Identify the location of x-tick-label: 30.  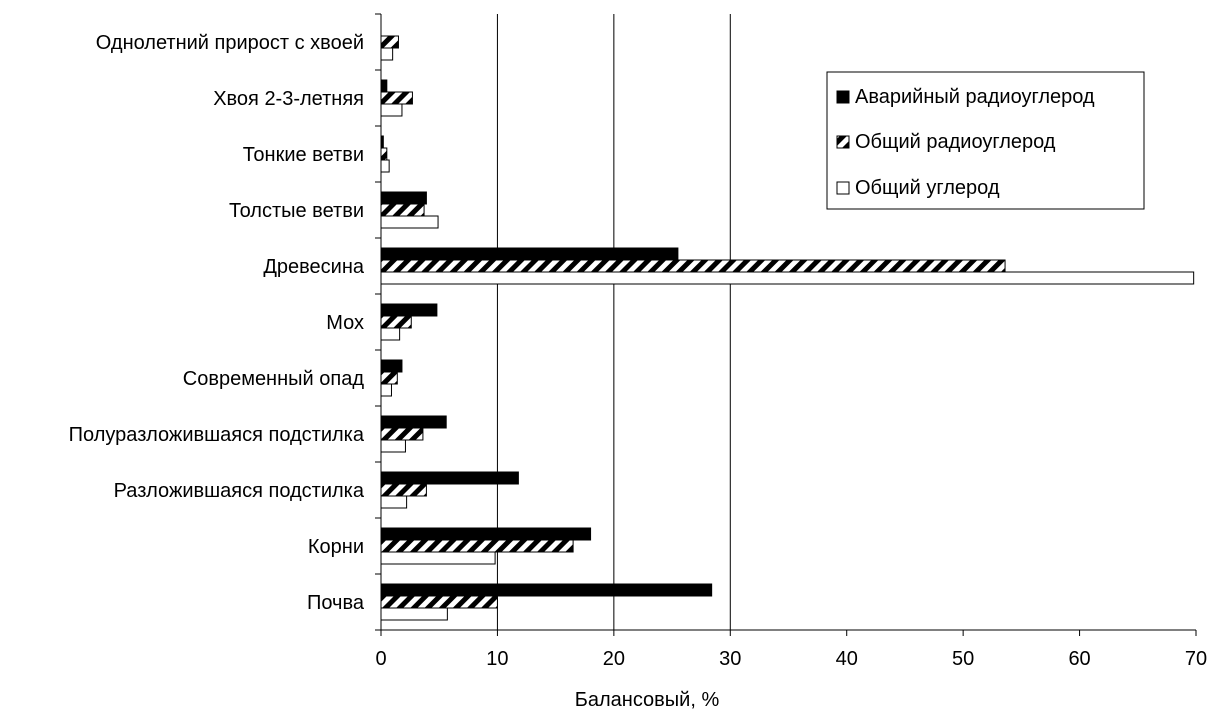
(730, 659).